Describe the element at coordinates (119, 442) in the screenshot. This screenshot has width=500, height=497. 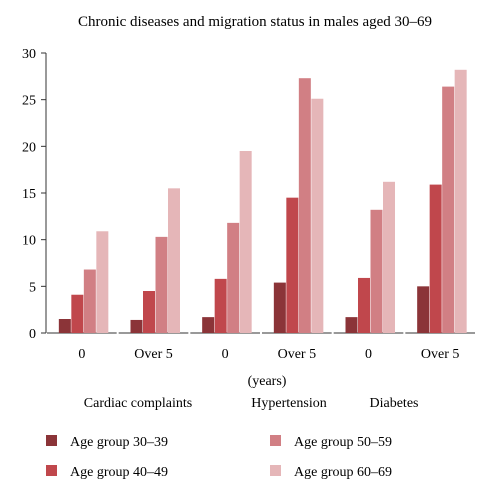
I see `legend-label: Age group 30–39` at that location.